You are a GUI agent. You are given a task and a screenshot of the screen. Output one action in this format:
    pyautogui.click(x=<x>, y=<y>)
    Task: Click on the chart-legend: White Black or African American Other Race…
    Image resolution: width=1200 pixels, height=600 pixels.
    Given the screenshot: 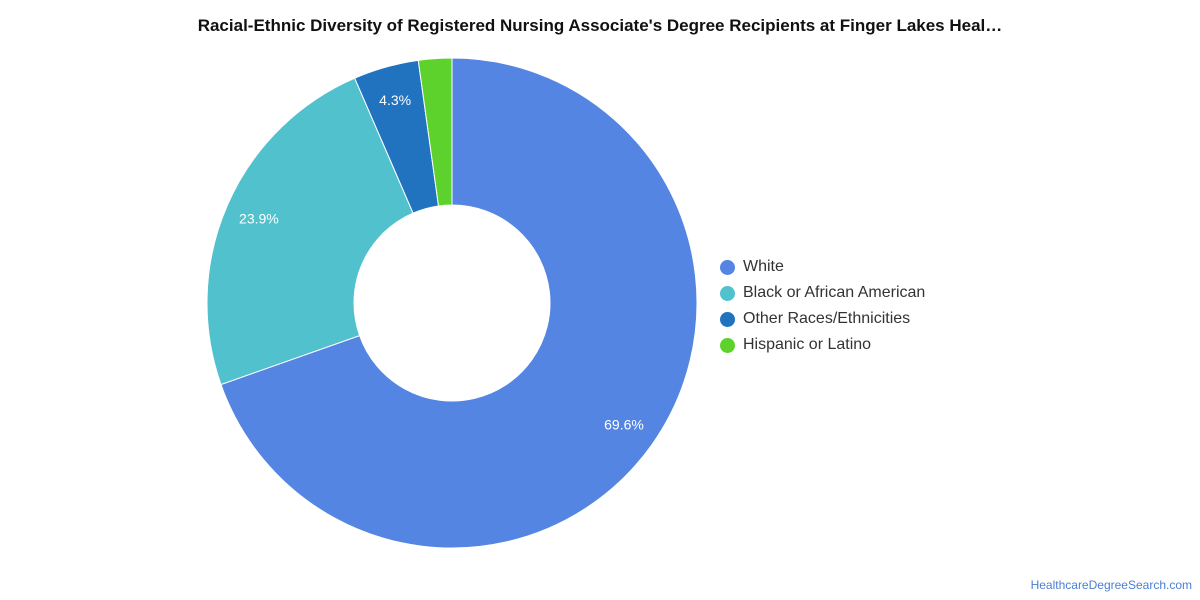 What is the action you would take?
    pyautogui.click(x=822, y=306)
    